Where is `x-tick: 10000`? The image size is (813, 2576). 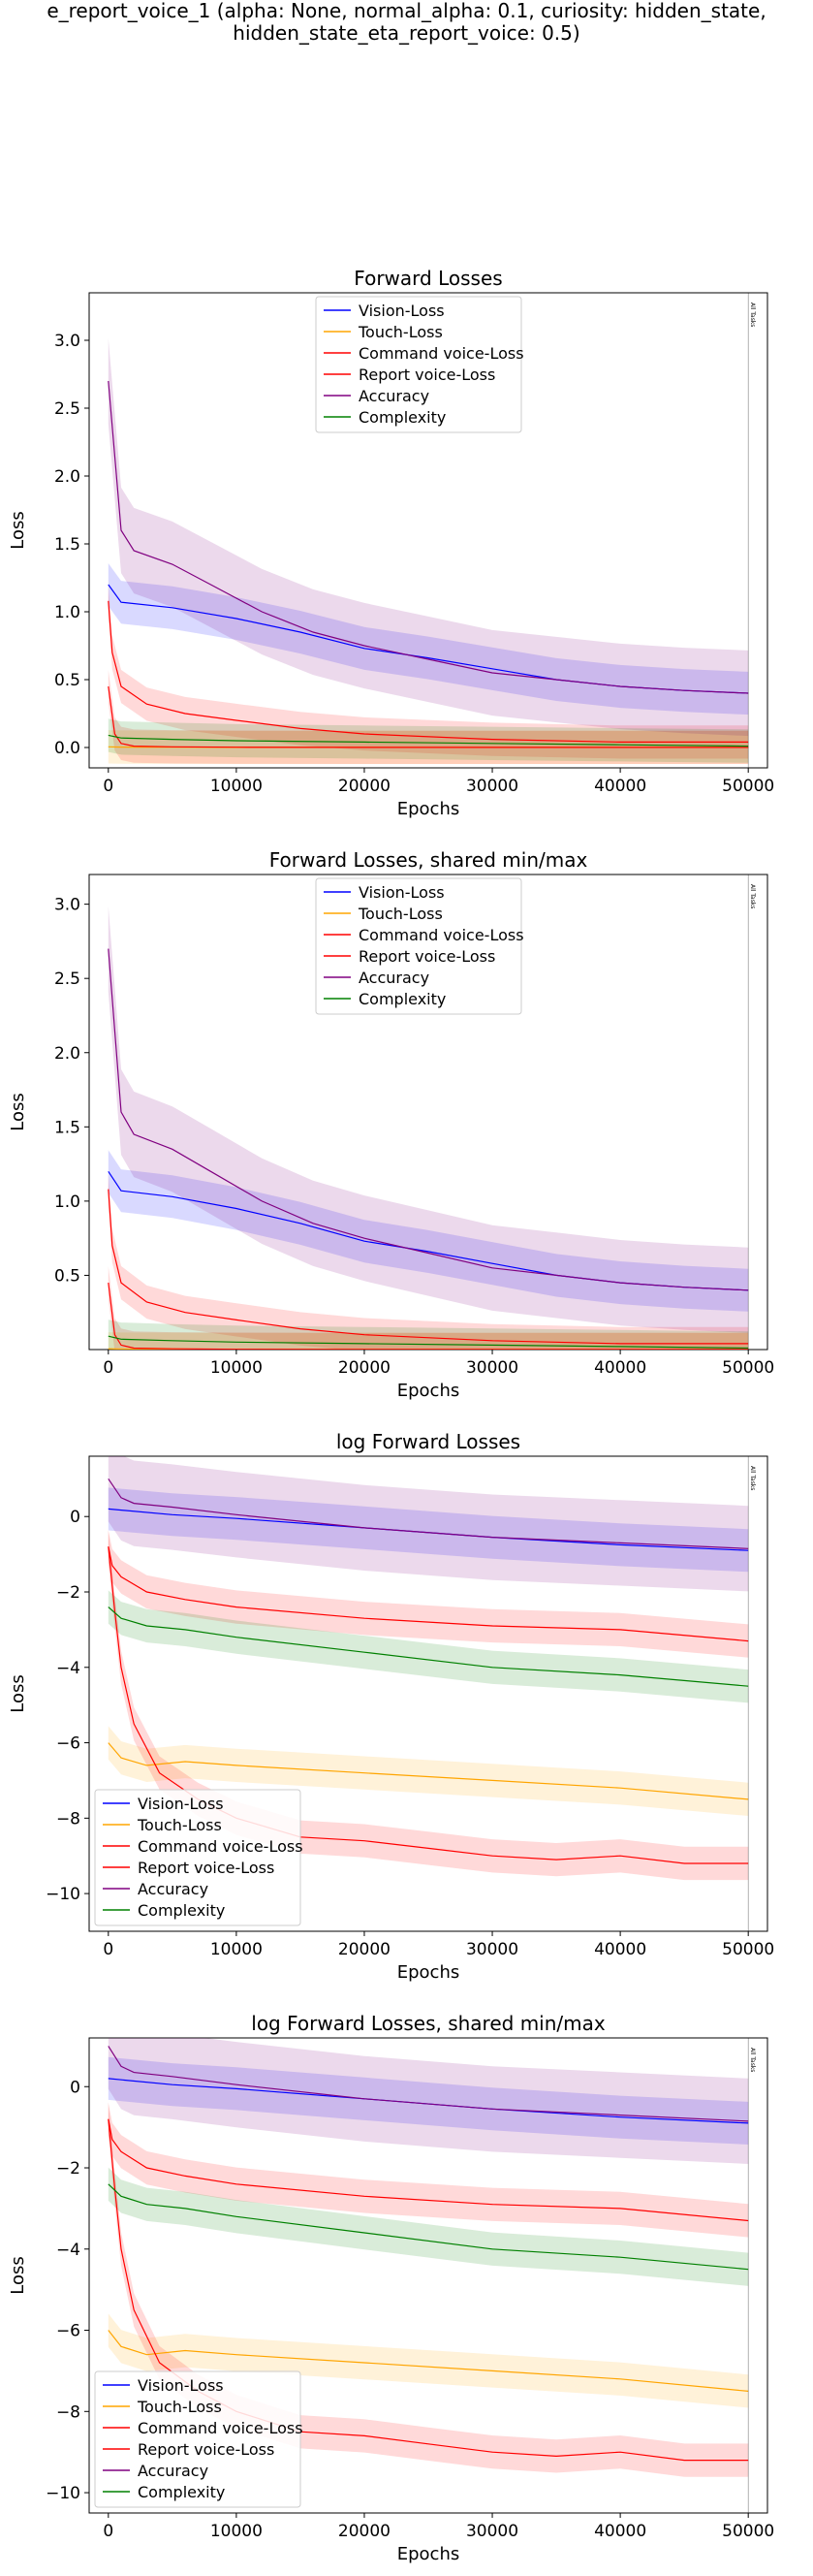
x-tick: 10000 is located at coordinates (237, 1364).